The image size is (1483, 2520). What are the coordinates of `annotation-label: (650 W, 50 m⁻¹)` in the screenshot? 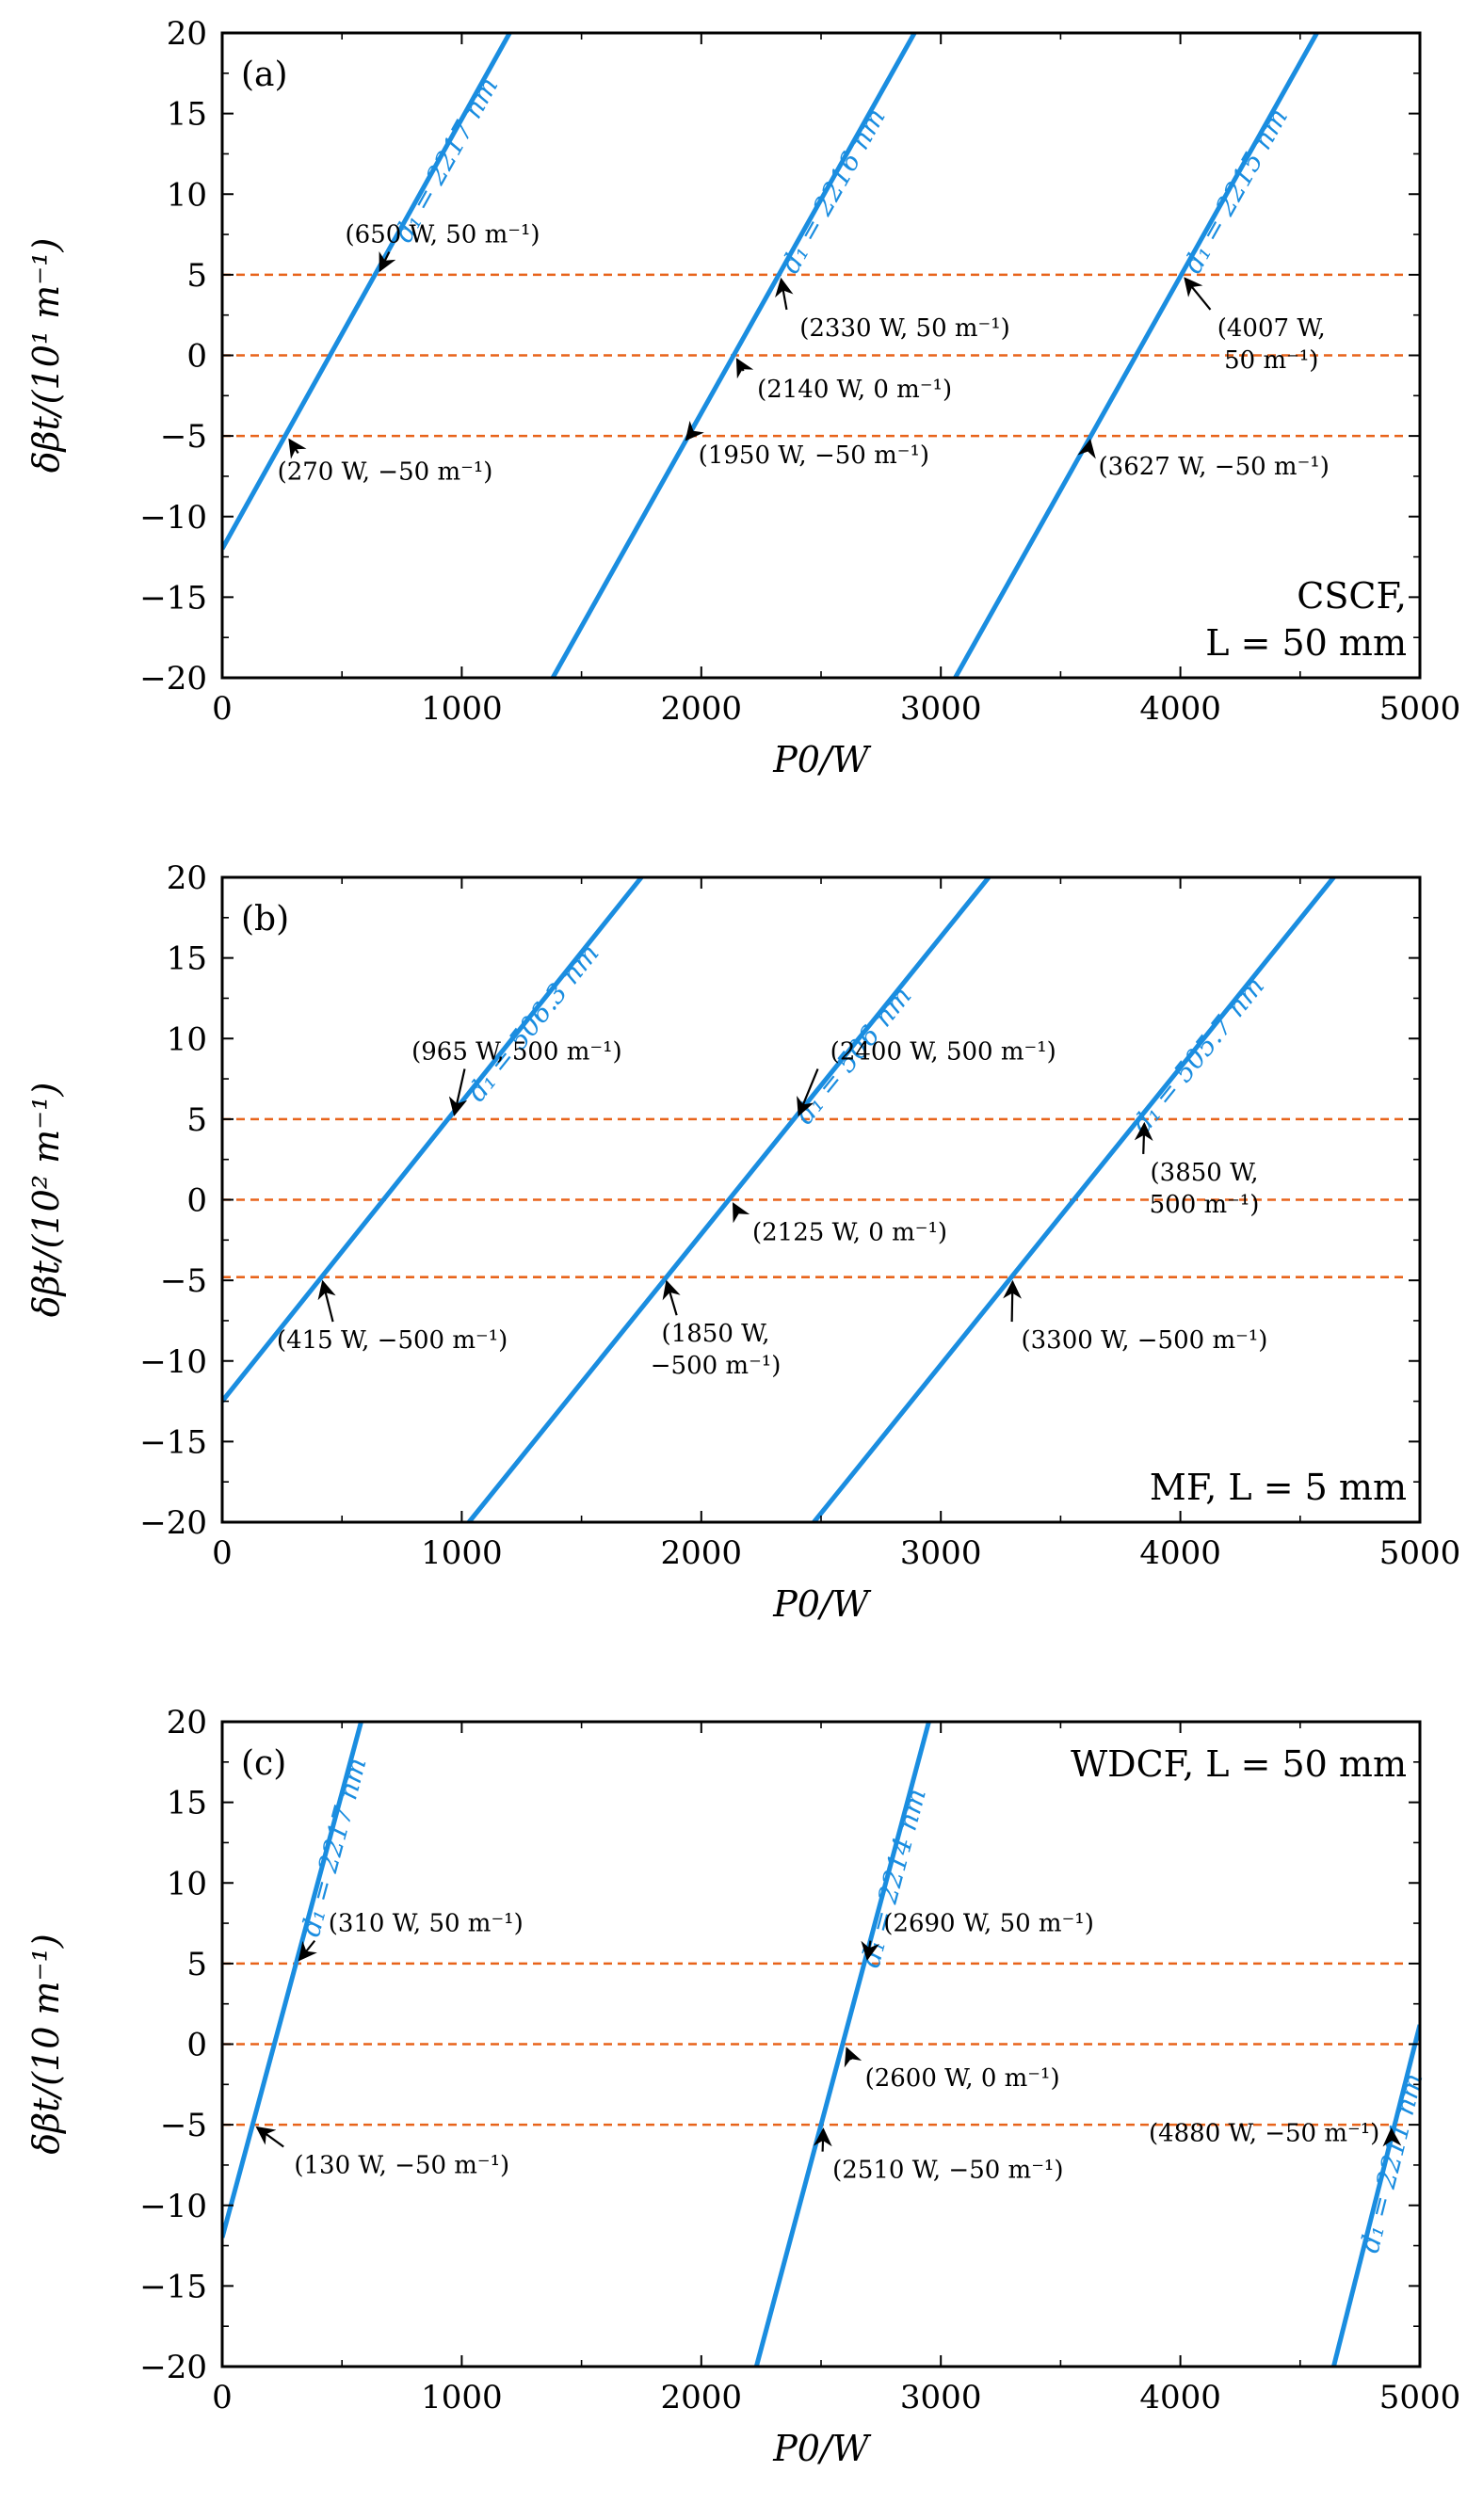 It's located at (443, 235).